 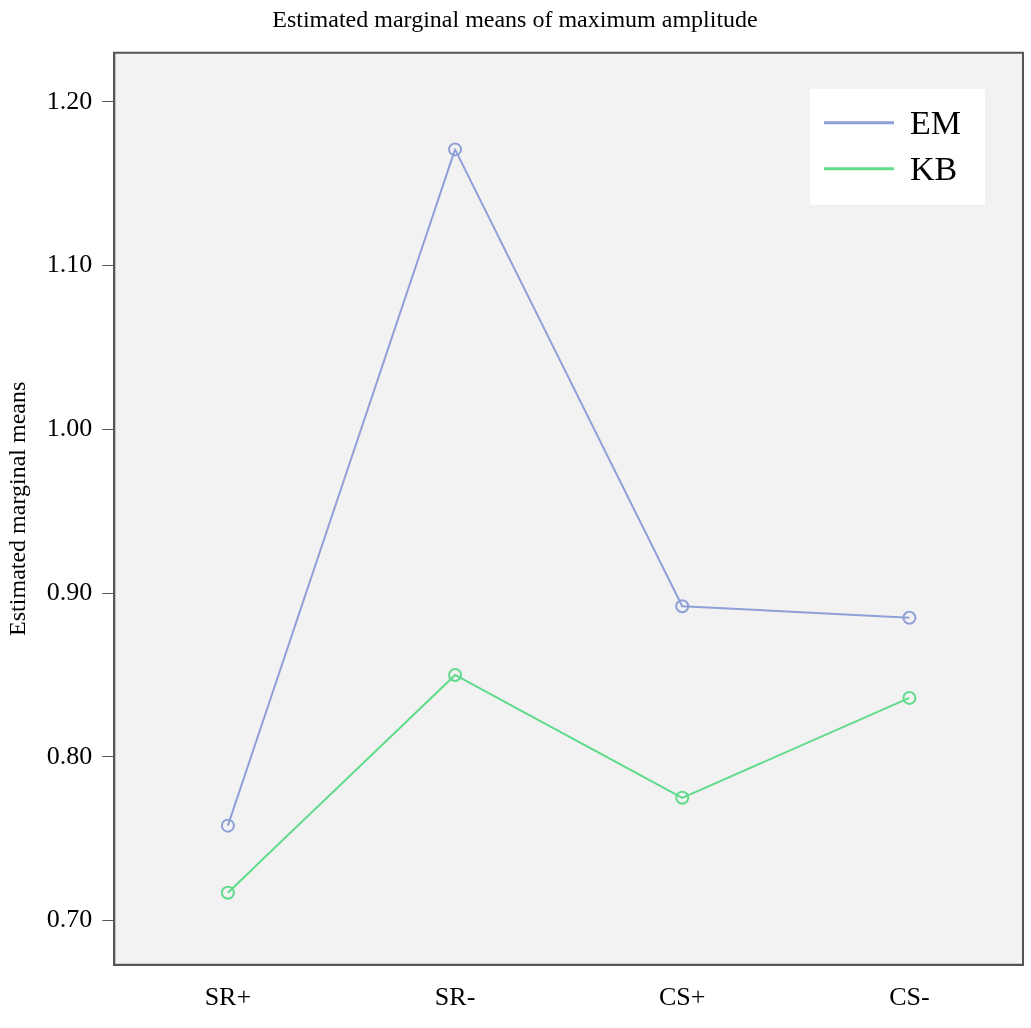 I want to click on y-axis-title: Estimated marginal means, so click(x=16, y=508).